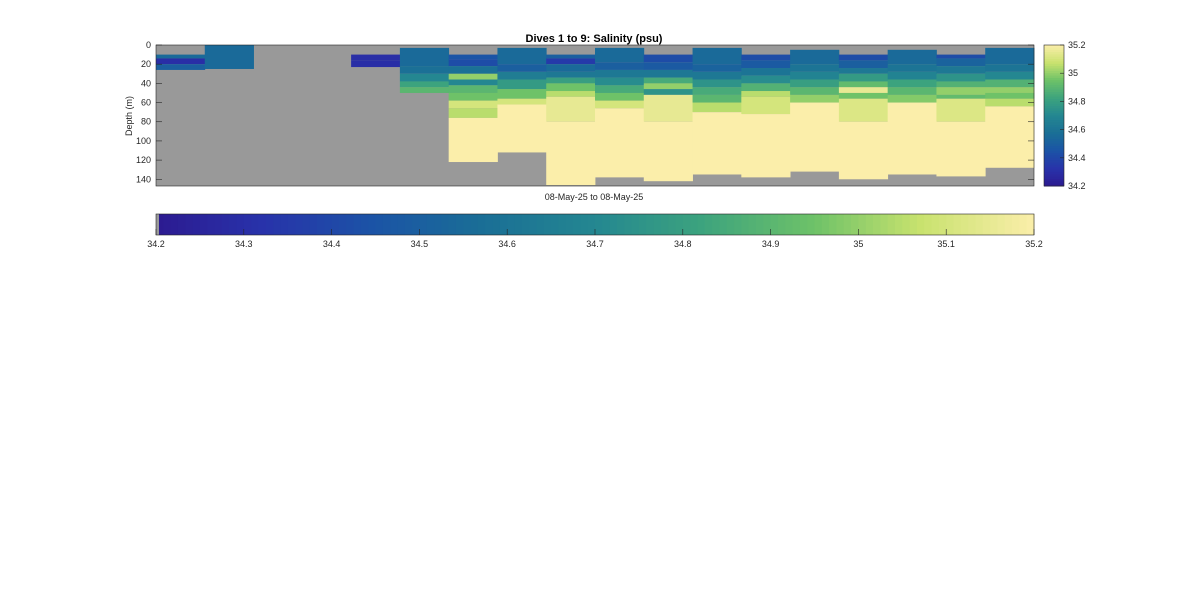 The width and height of the screenshot is (1200, 611). I want to click on colorbar-tick-label: 35.1, so click(946, 244).